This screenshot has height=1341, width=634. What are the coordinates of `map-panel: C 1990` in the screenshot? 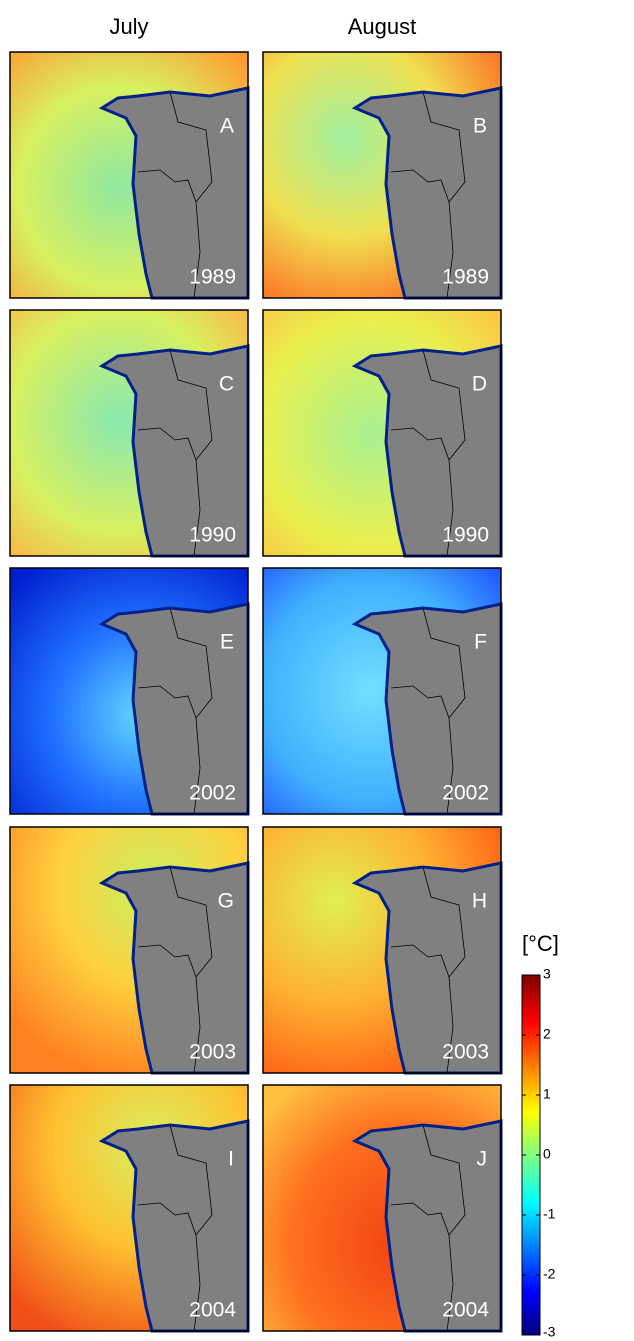 It's located at (129, 433).